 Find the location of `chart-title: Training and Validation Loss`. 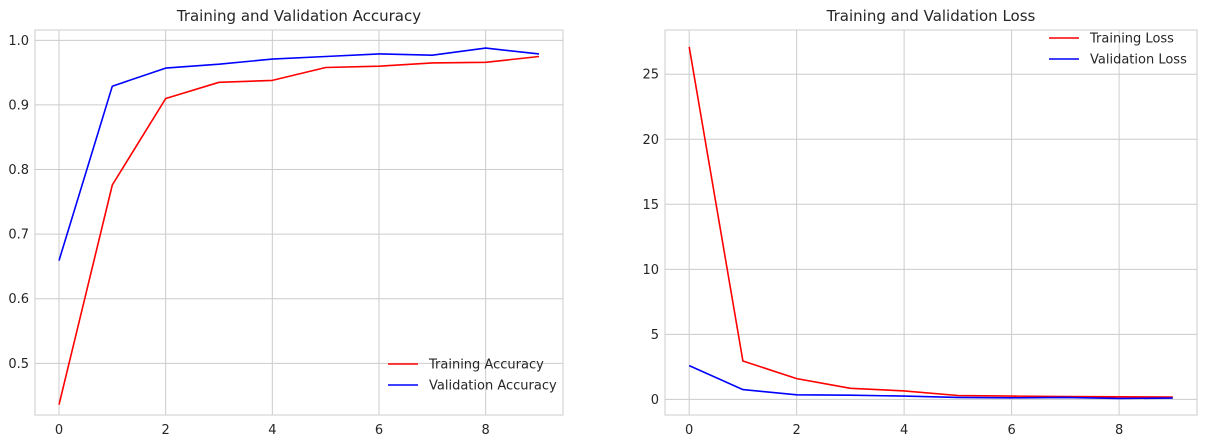

chart-title: Training and Validation Loss is located at coordinates (931, 16).